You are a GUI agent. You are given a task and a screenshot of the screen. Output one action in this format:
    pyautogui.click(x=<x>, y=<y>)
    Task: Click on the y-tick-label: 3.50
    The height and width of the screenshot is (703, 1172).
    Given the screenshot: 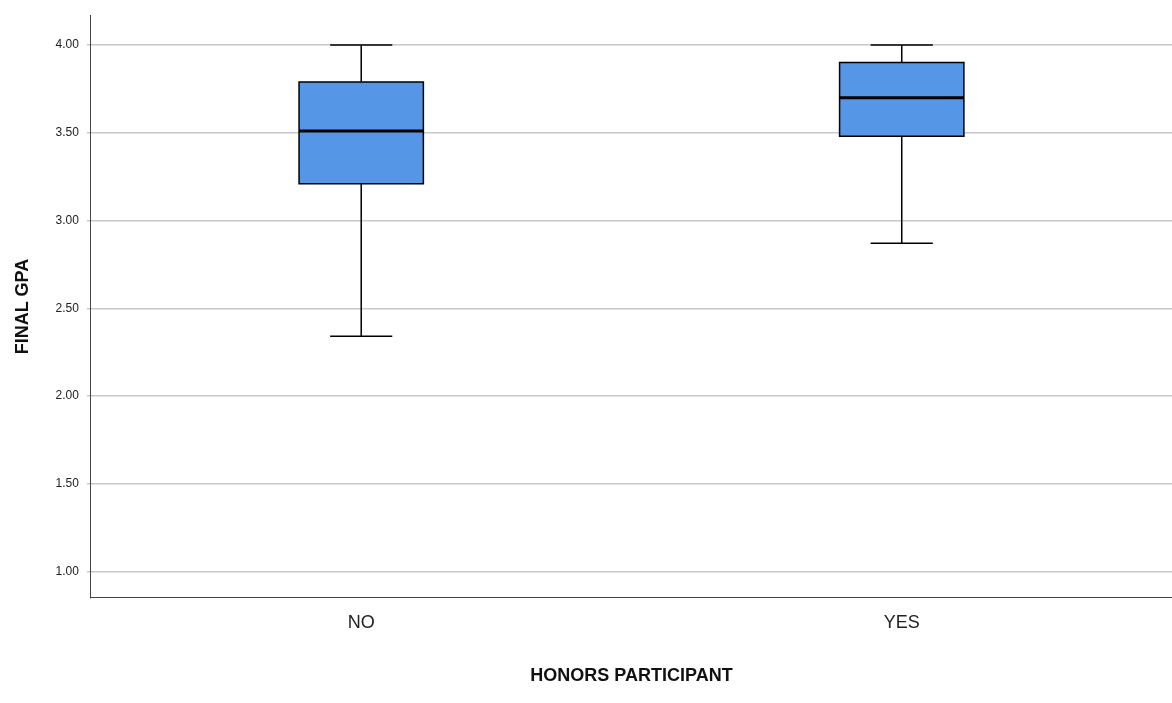 What is the action you would take?
    pyautogui.click(x=67, y=132)
    